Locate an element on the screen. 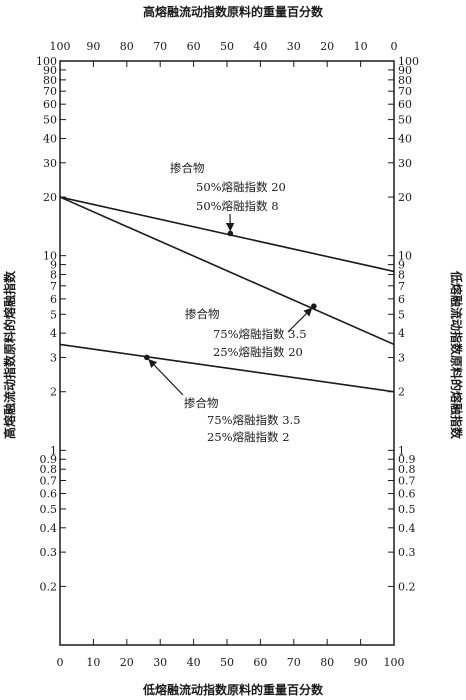  x-tick-label-bottom: 40 is located at coordinates (194, 662).